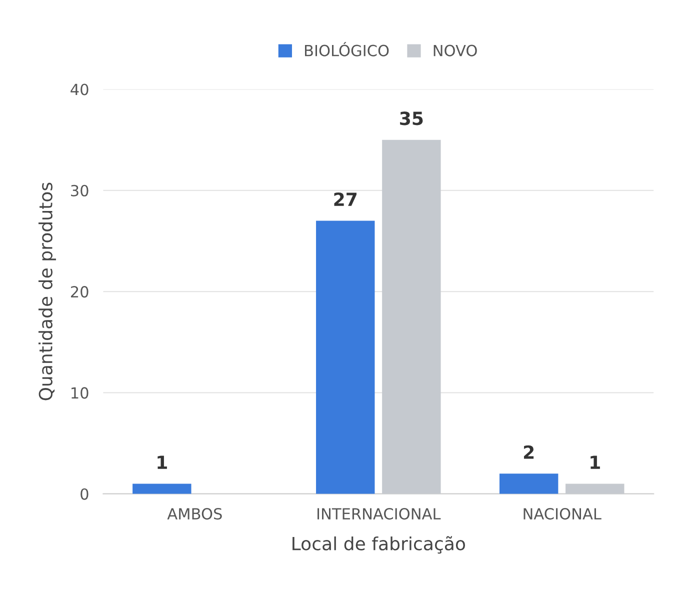 The height and width of the screenshot is (595, 688). What do you see at coordinates (411, 119) in the screenshot?
I see `data-label: 35` at bounding box center [411, 119].